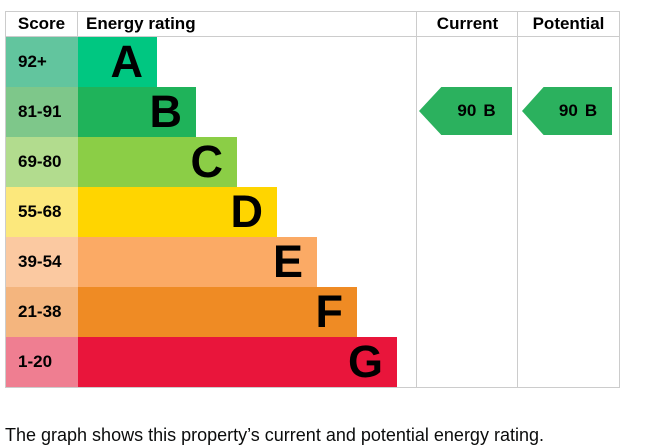 This screenshot has width=647, height=446. What do you see at coordinates (42, 362) in the screenshot?
I see `score-range-g: 1-20` at bounding box center [42, 362].